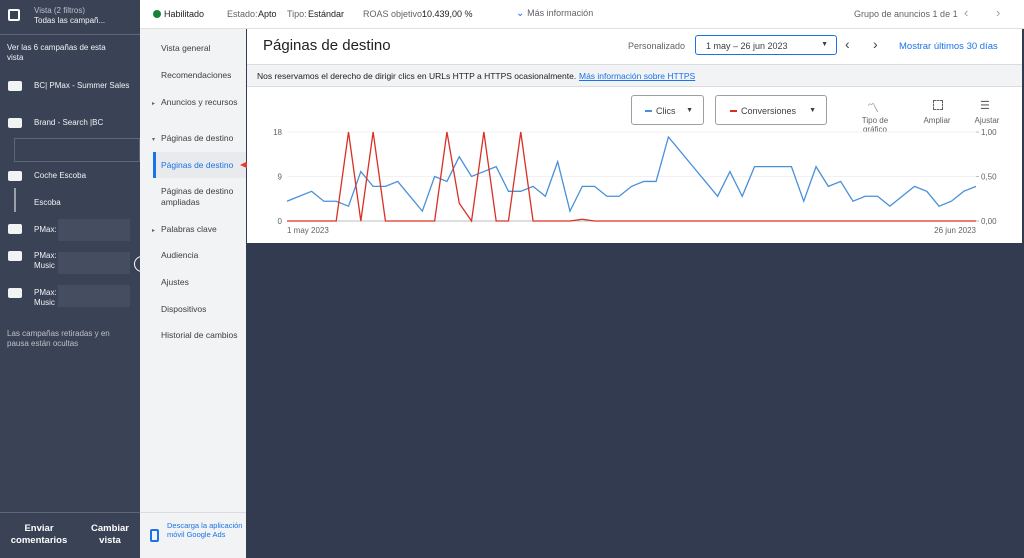 The width and height of the screenshot is (1024, 558). What do you see at coordinates (242, 14) in the screenshot?
I see `state-label: Estado:` at bounding box center [242, 14].